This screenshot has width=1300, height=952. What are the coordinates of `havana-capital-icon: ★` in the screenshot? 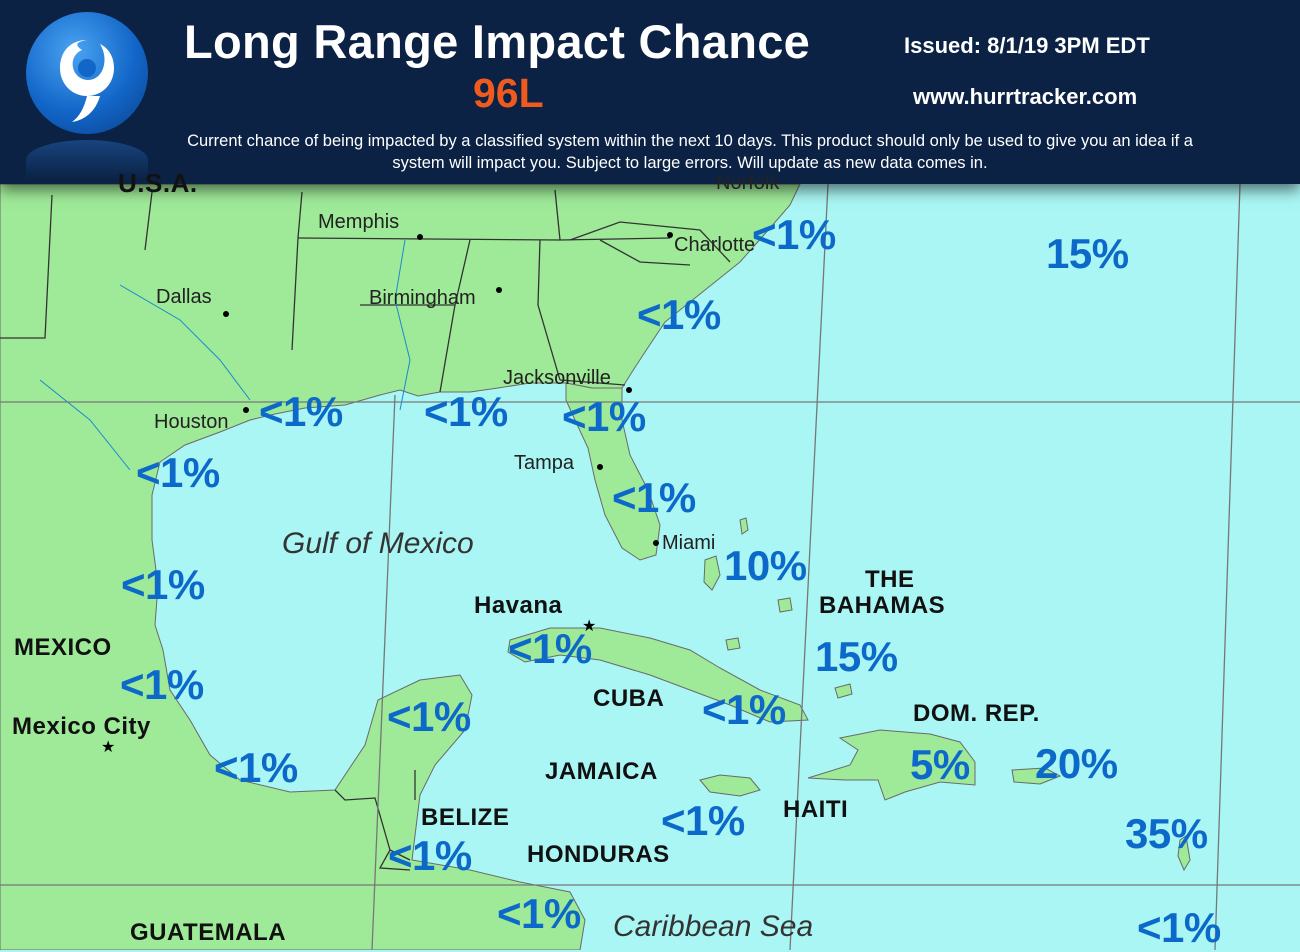 It's located at (589, 626).